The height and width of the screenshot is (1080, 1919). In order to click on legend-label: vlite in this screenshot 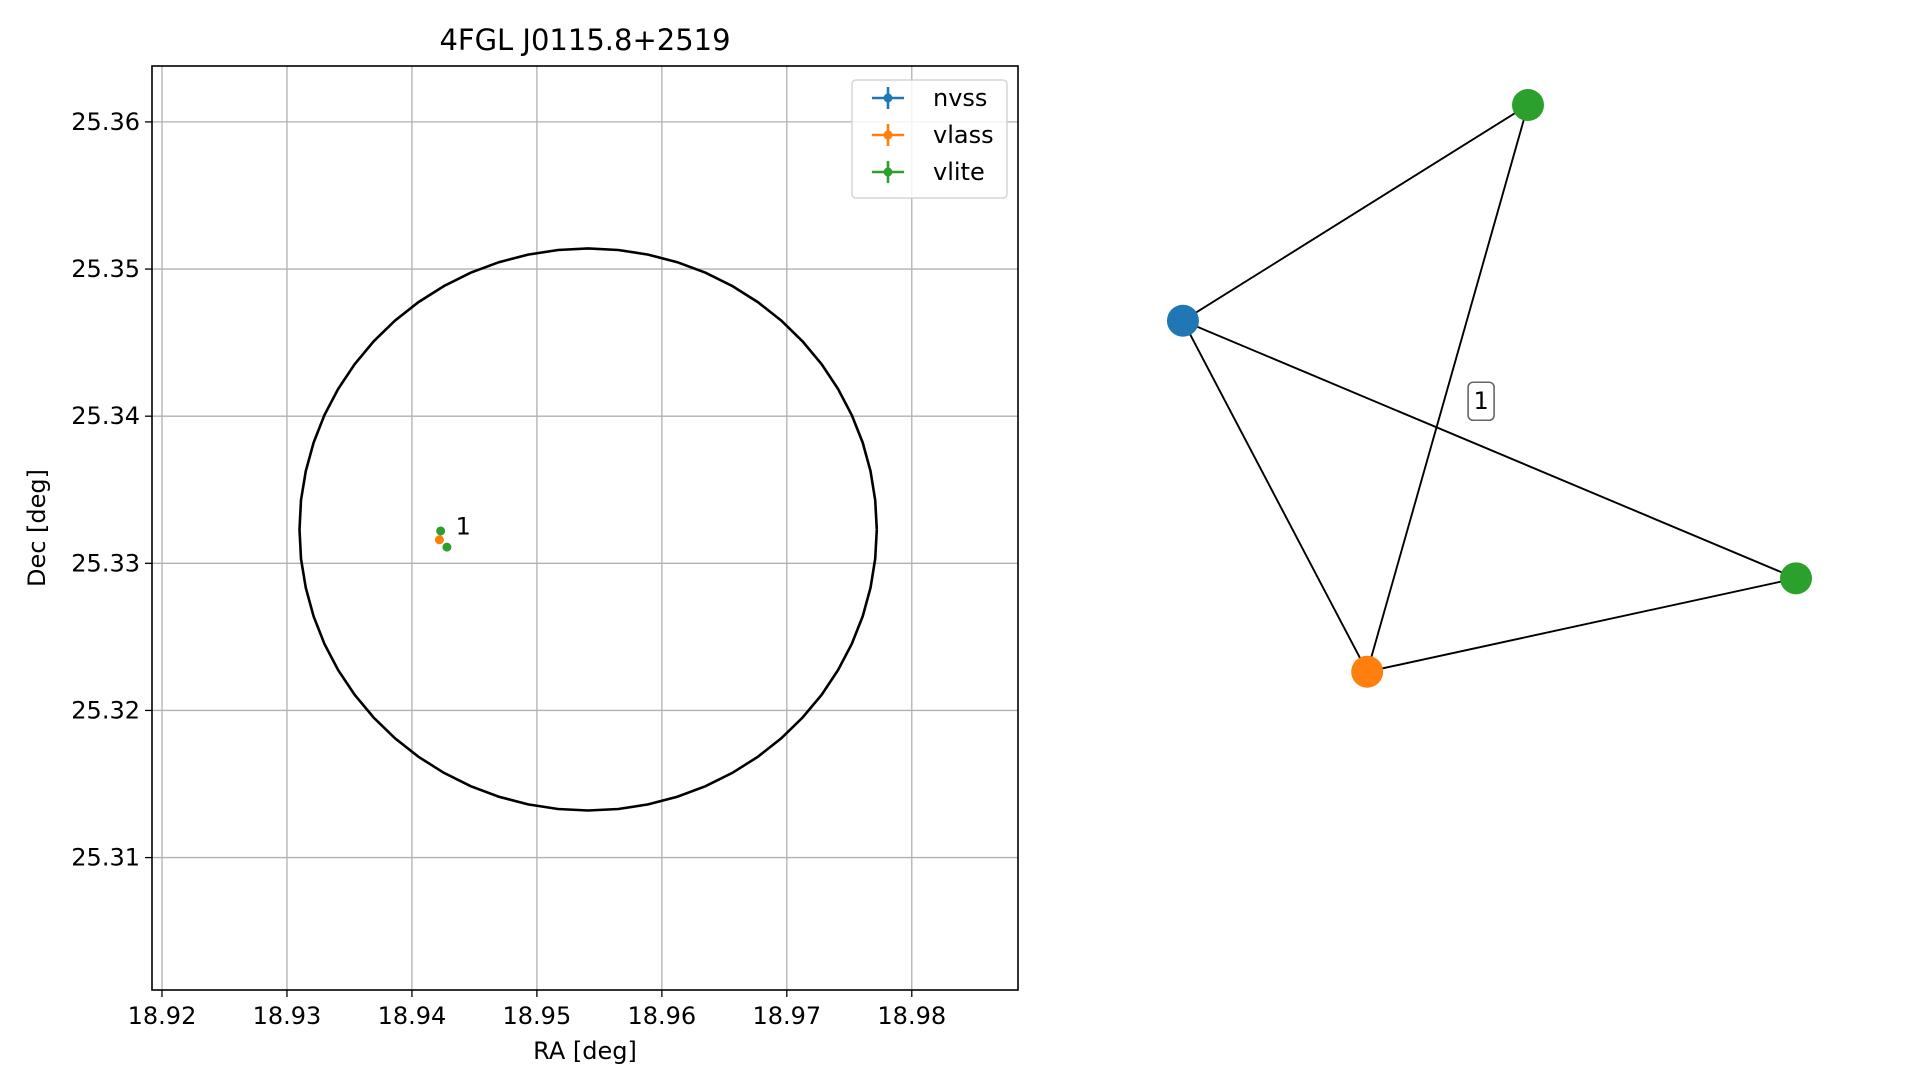, I will do `click(959, 172)`.